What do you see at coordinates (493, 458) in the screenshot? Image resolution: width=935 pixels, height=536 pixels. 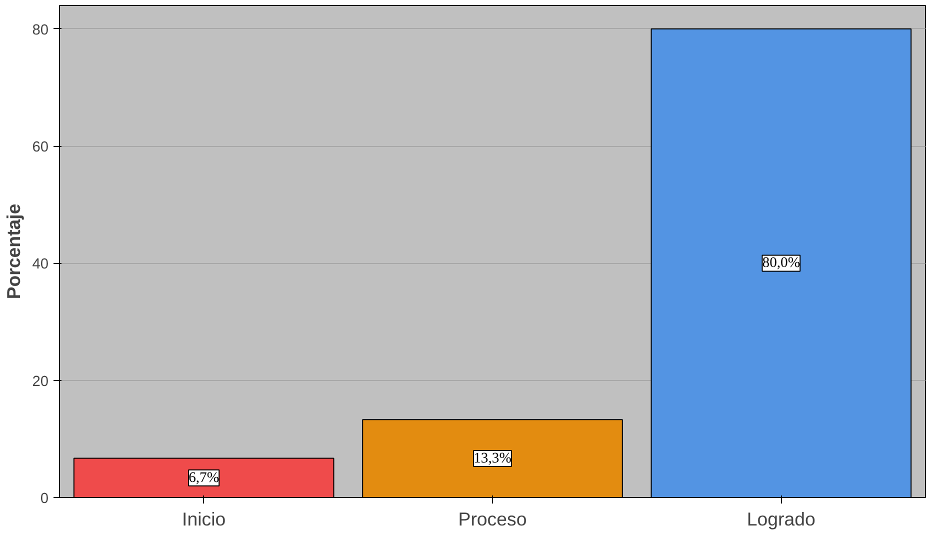 I see `data-label: 13,3%` at bounding box center [493, 458].